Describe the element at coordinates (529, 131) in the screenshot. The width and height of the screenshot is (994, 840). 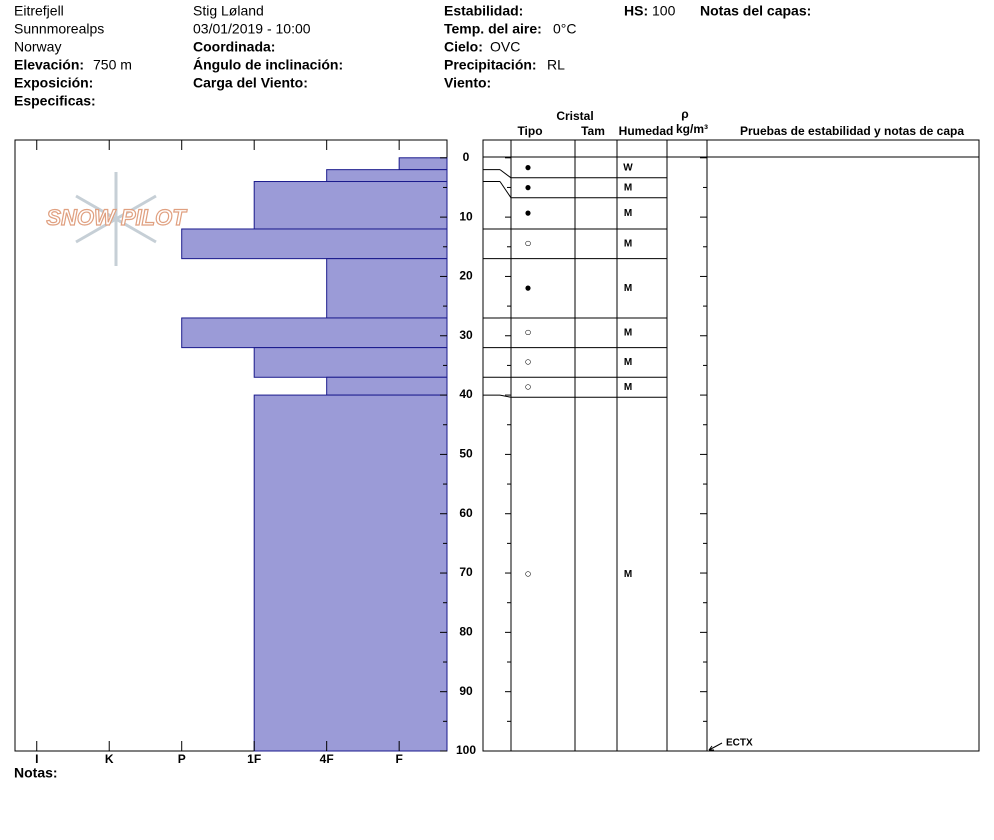
I see `column-header: Tipo` at that location.